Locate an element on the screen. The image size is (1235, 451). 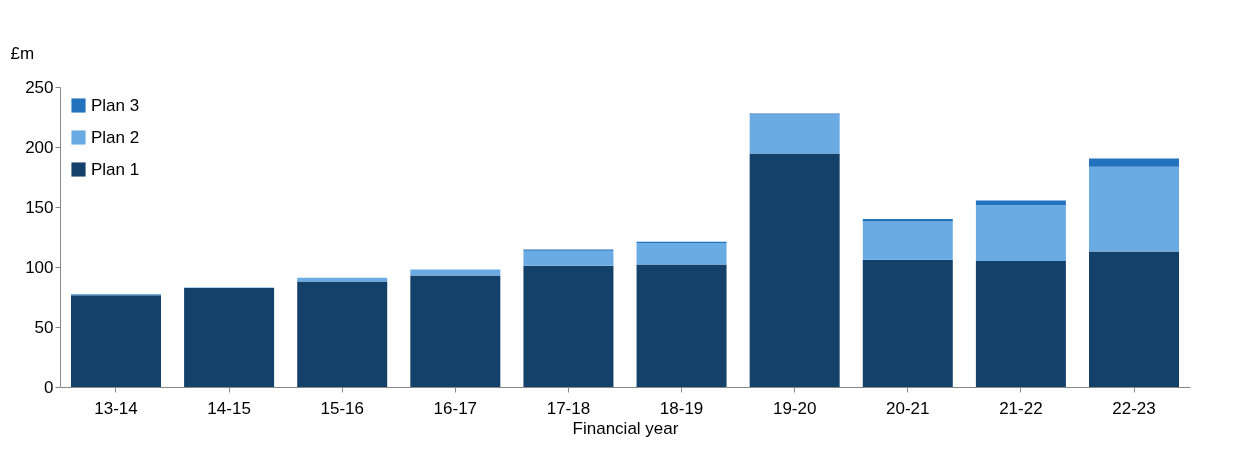
x-tick-label: 21-22 is located at coordinates (1021, 408).